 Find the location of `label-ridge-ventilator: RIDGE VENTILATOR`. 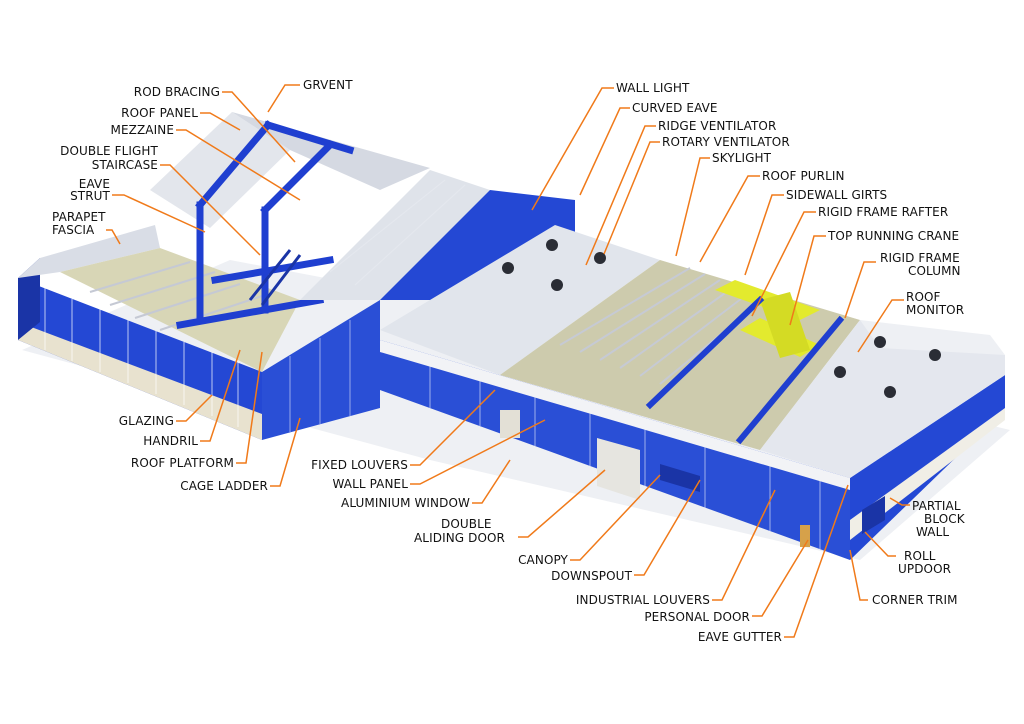

label-ridge-ventilator: RIDGE VENTILATOR is located at coordinates (717, 126).